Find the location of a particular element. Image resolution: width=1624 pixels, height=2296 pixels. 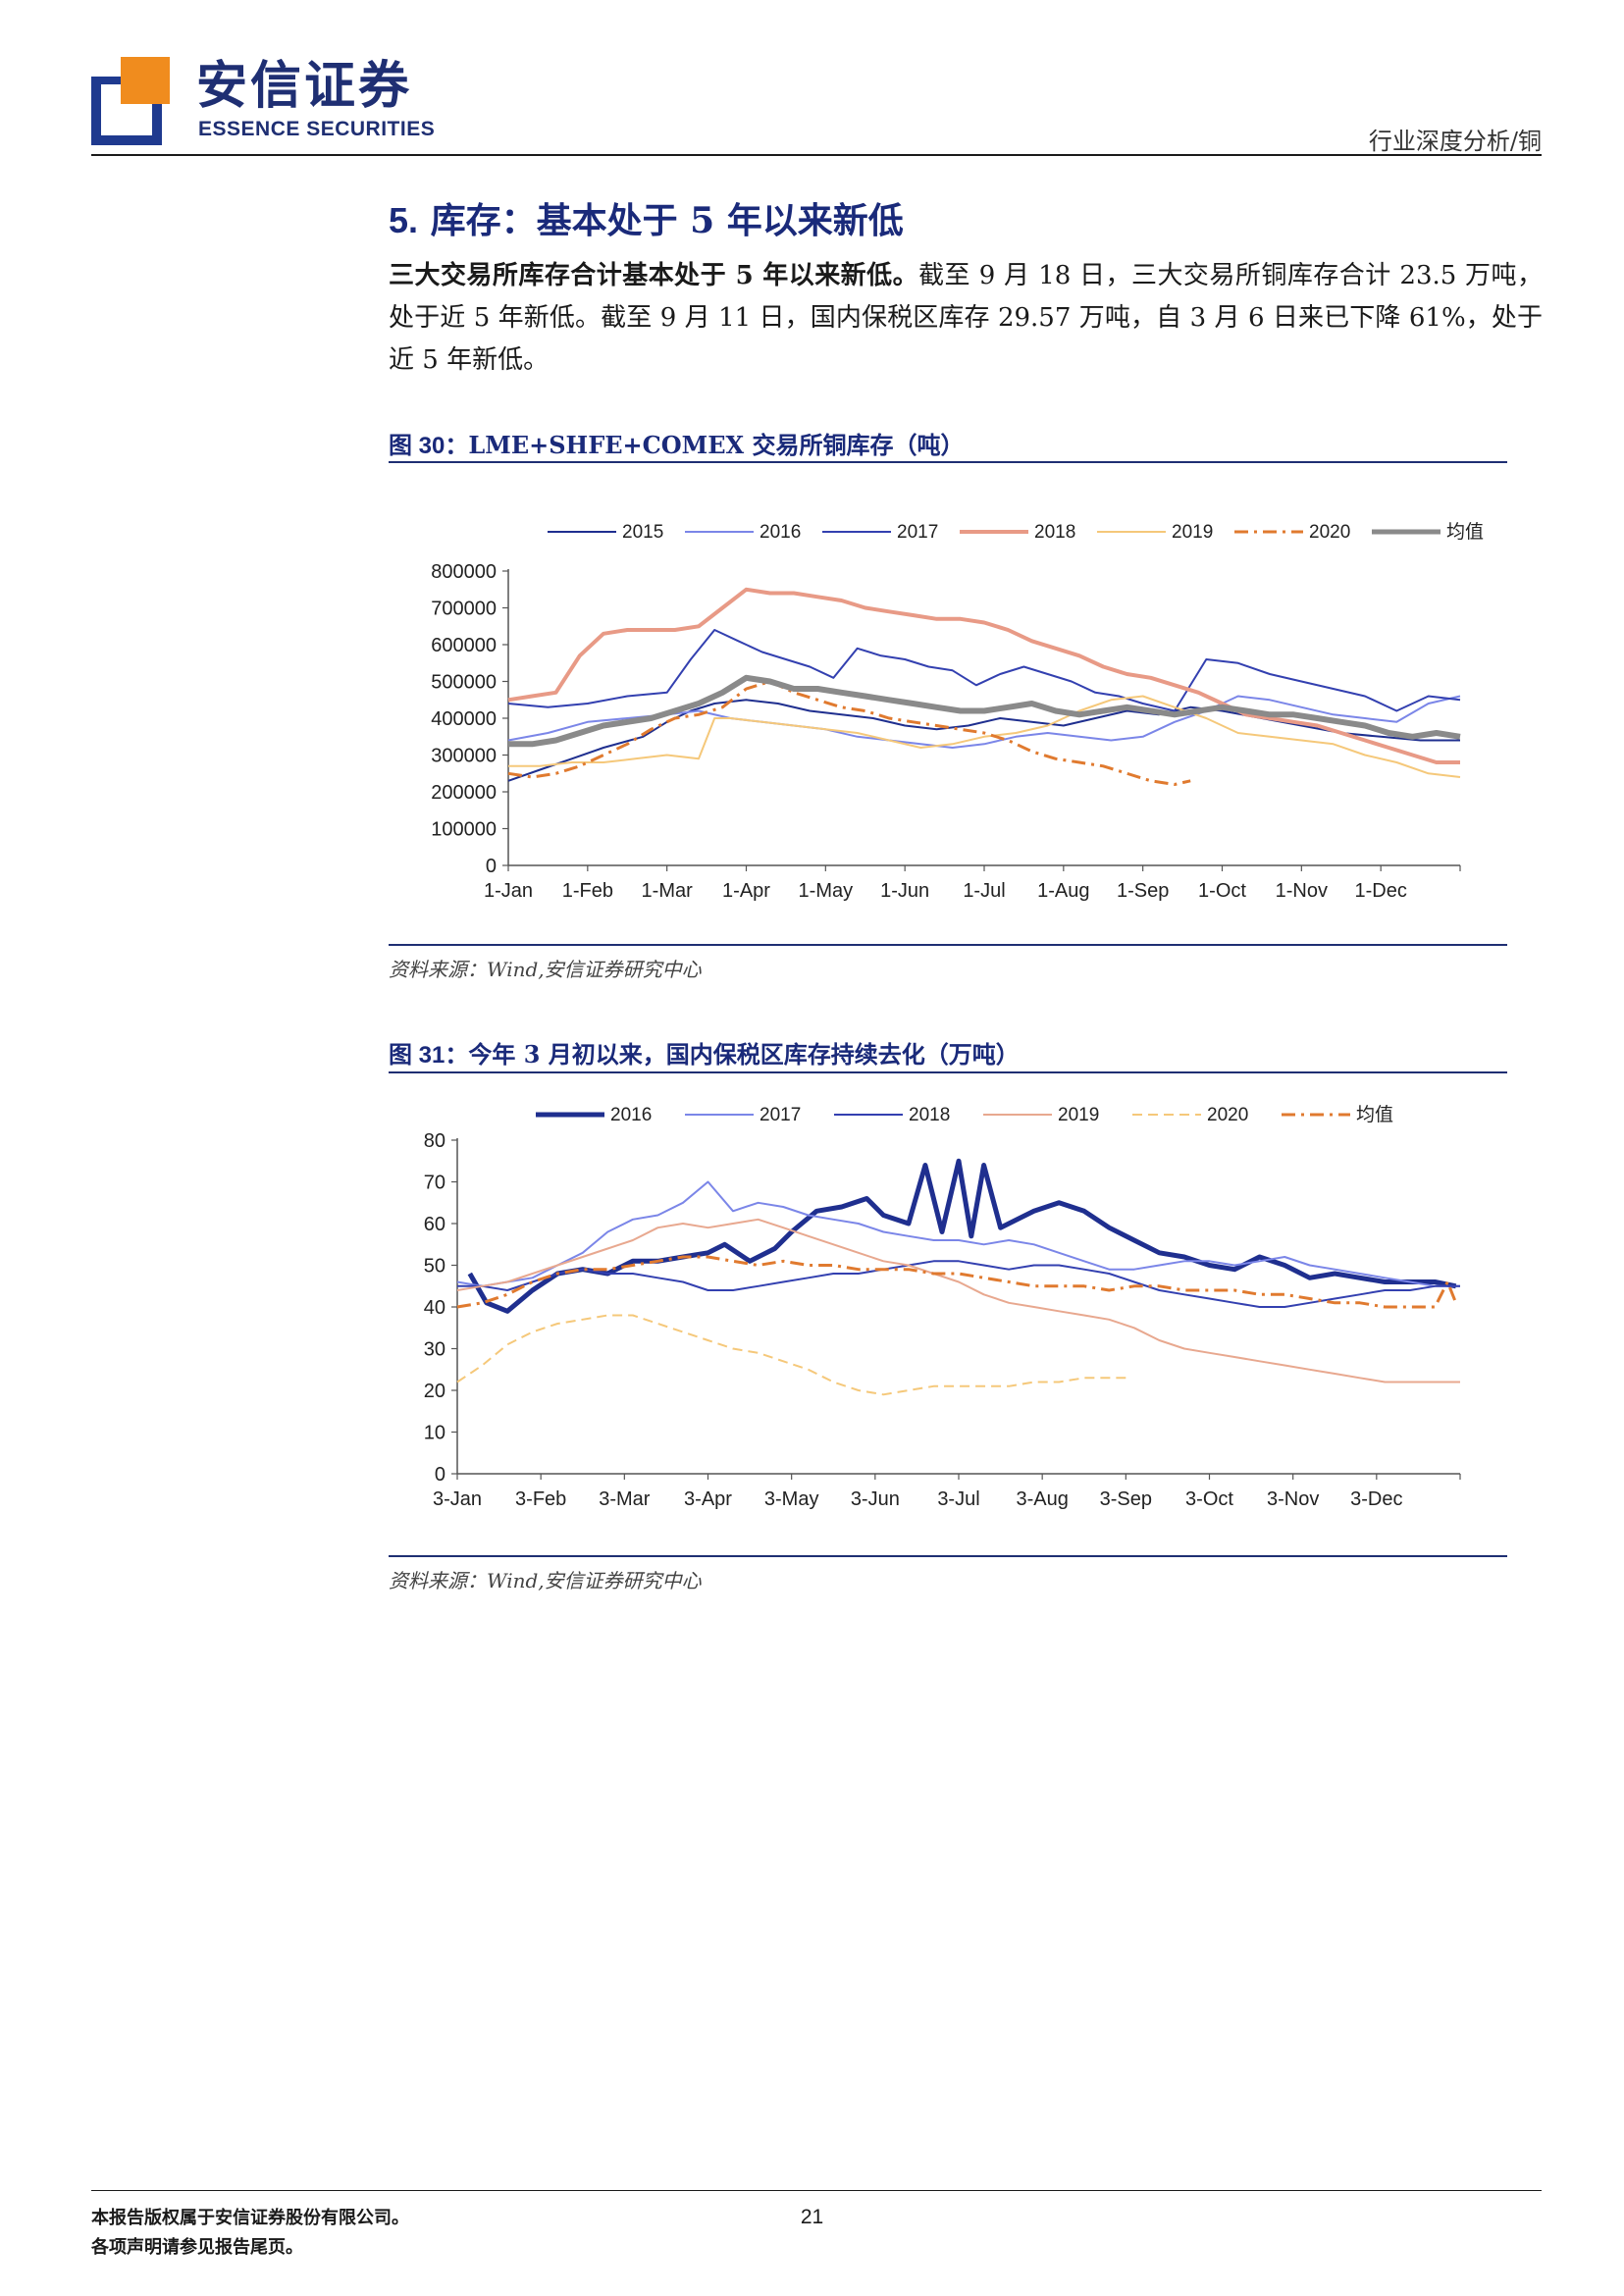

x-tick-label-9: 3-Oct is located at coordinates (1209, 1499).